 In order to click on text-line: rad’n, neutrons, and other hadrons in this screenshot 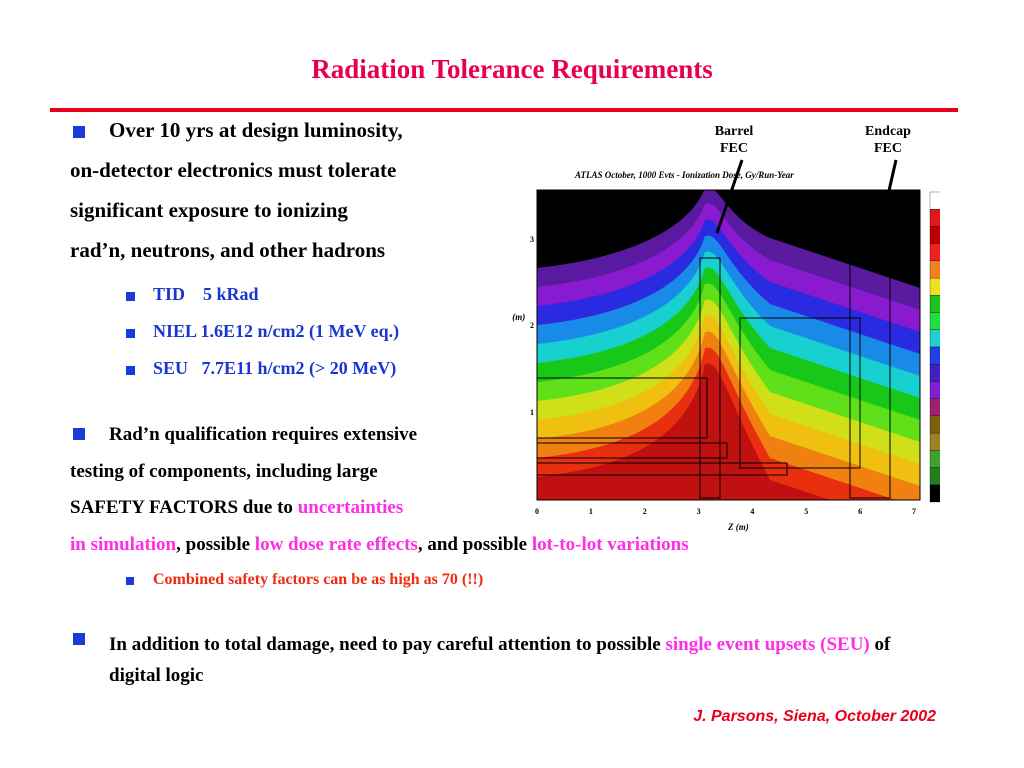, I will do `click(228, 250)`.